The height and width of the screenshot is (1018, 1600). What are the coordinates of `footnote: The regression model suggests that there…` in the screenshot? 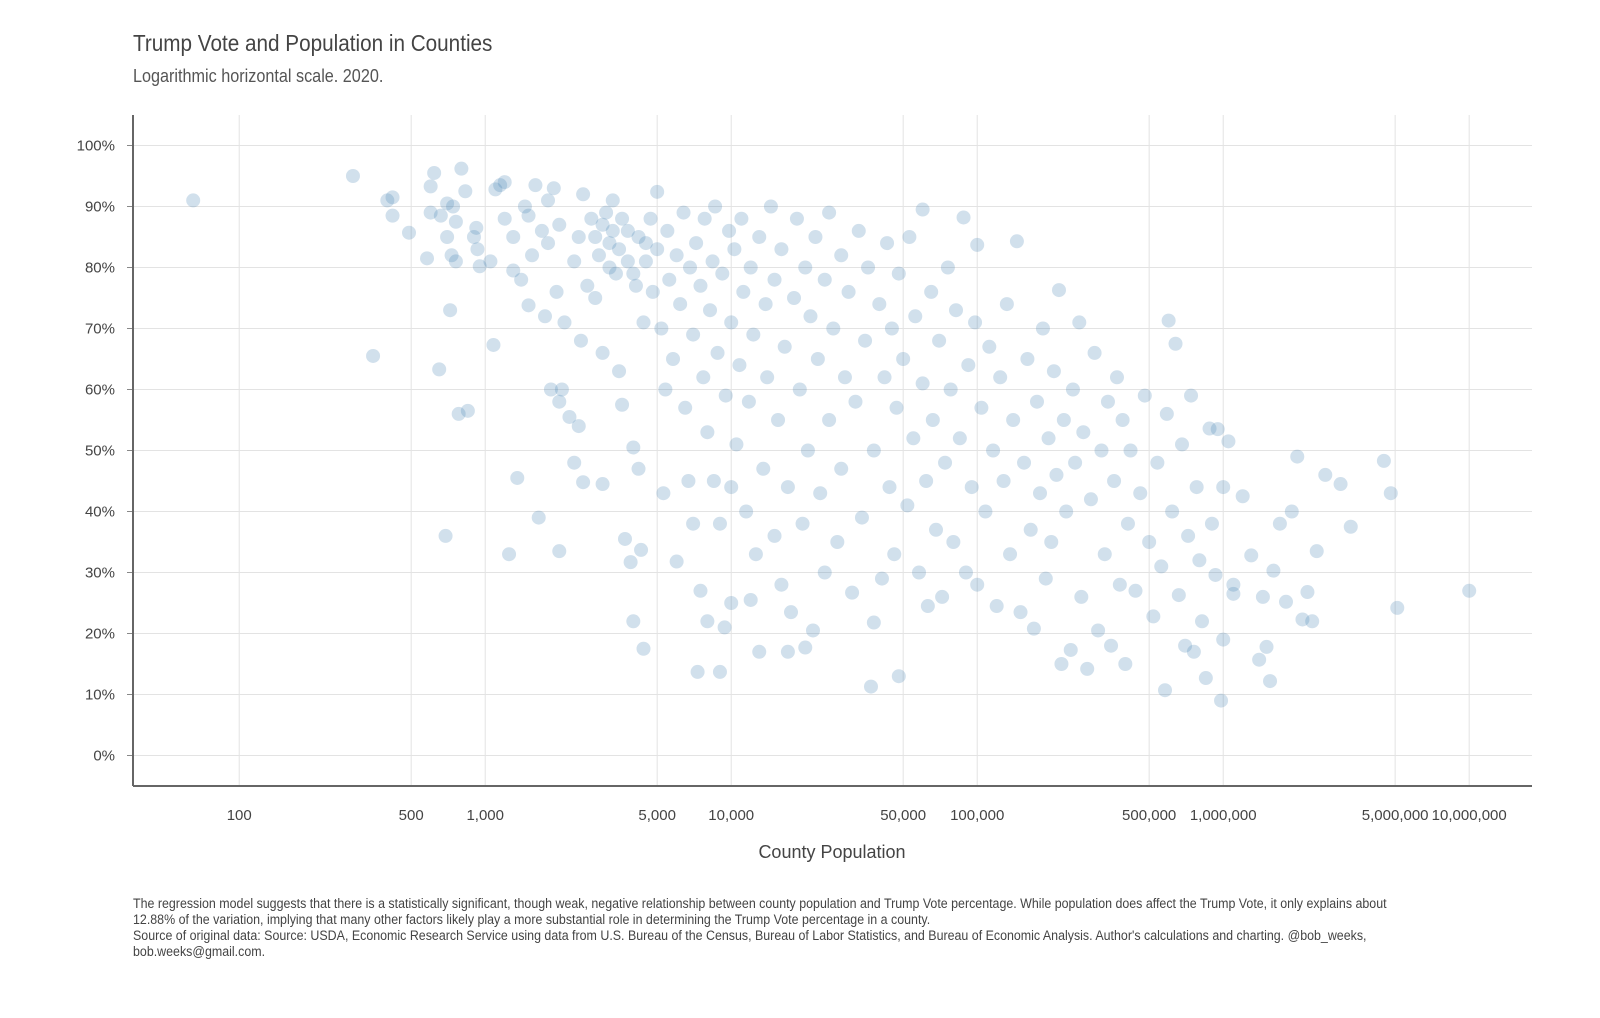 It's located at (777, 928).